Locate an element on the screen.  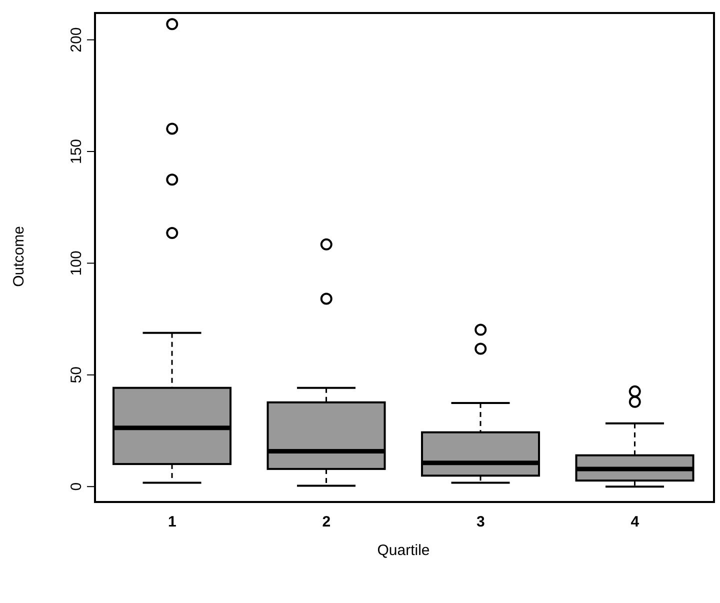
x-axis-title: Quartile is located at coordinates (403, 550).